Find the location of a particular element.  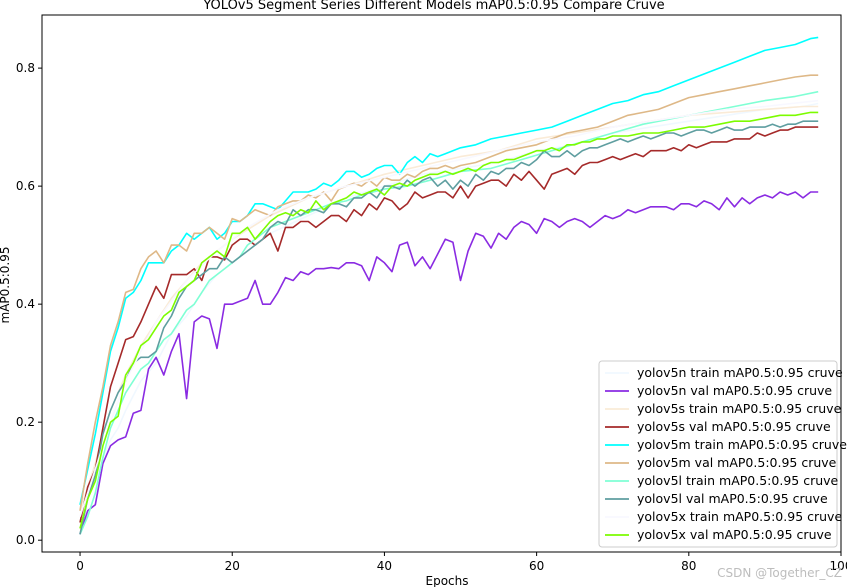

y-tick-label: 0.8 is located at coordinates (25, 68).